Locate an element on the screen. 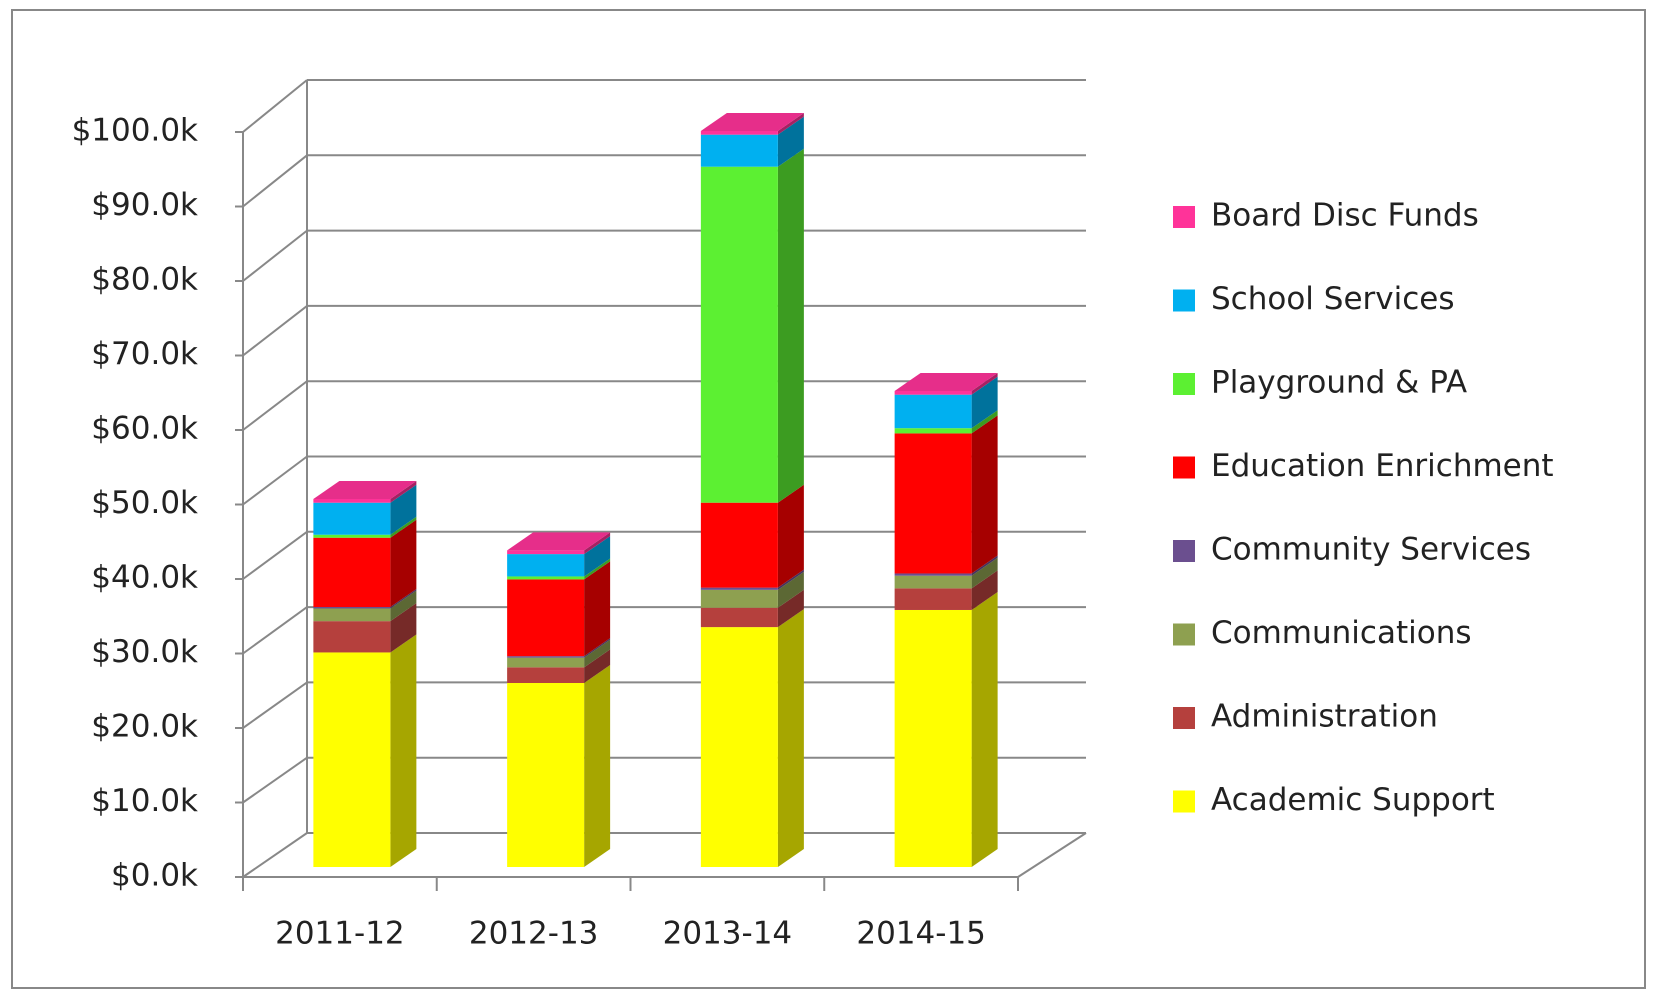  legend-label: Academic Support is located at coordinates (1353, 800).